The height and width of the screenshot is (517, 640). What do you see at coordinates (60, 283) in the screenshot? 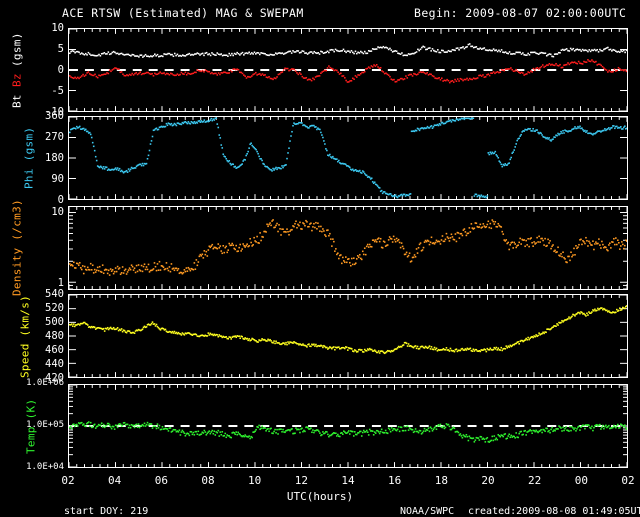
I see `ytick-label: 1` at bounding box center [60, 283].